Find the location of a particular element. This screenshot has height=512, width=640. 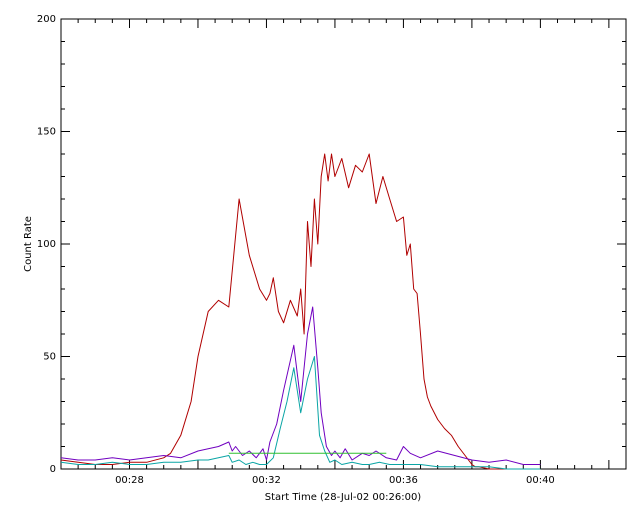

x-tick-label: 00:32 is located at coordinates (266, 480).